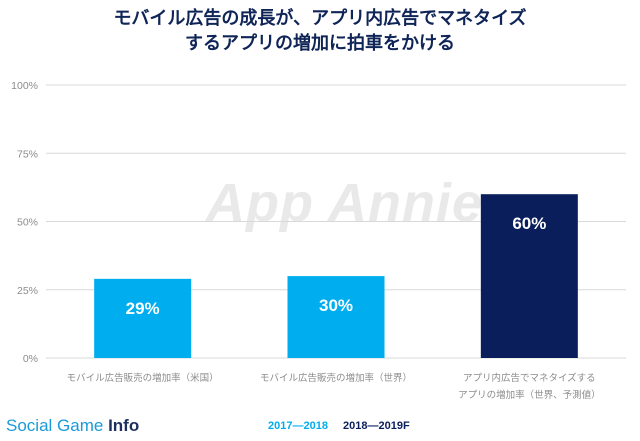 The height and width of the screenshot is (441, 640). I want to click on social-game-info-logo: Social Game Info, so click(72, 426).